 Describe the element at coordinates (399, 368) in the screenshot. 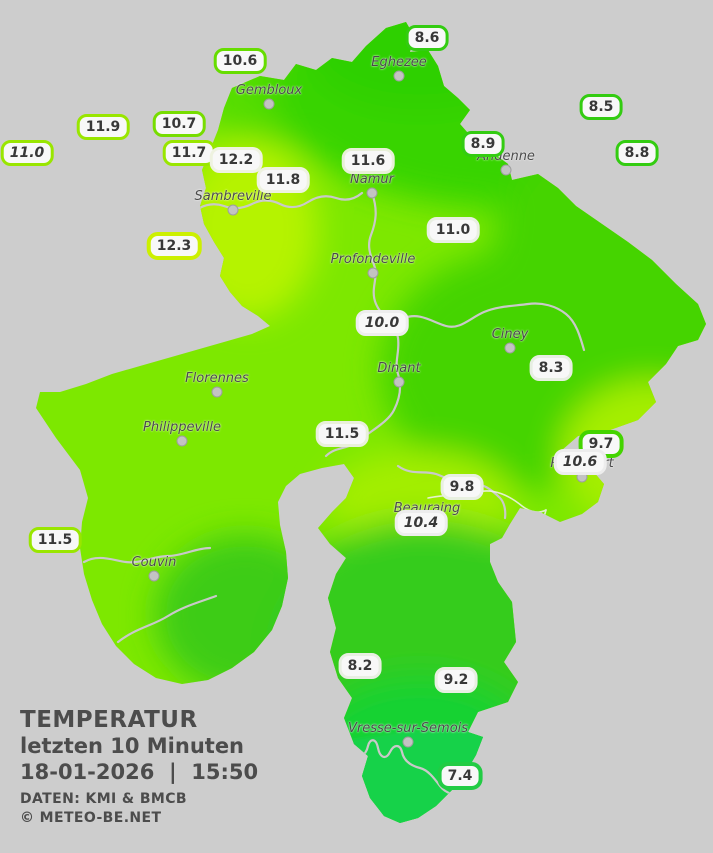

I see `city-name: Dinant` at that location.